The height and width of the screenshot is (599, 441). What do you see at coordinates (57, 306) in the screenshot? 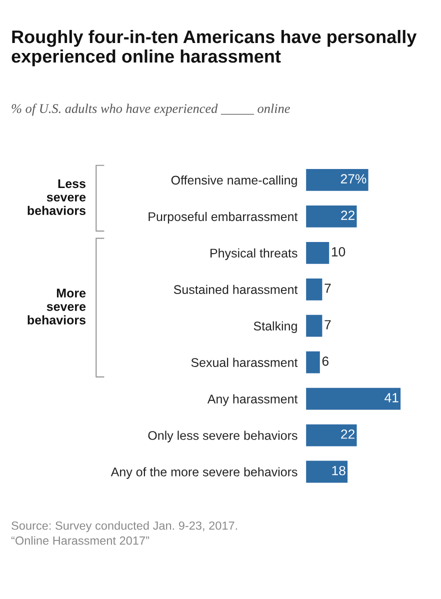
I see `text: More severe behaviors` at bounding box center [57, 306].